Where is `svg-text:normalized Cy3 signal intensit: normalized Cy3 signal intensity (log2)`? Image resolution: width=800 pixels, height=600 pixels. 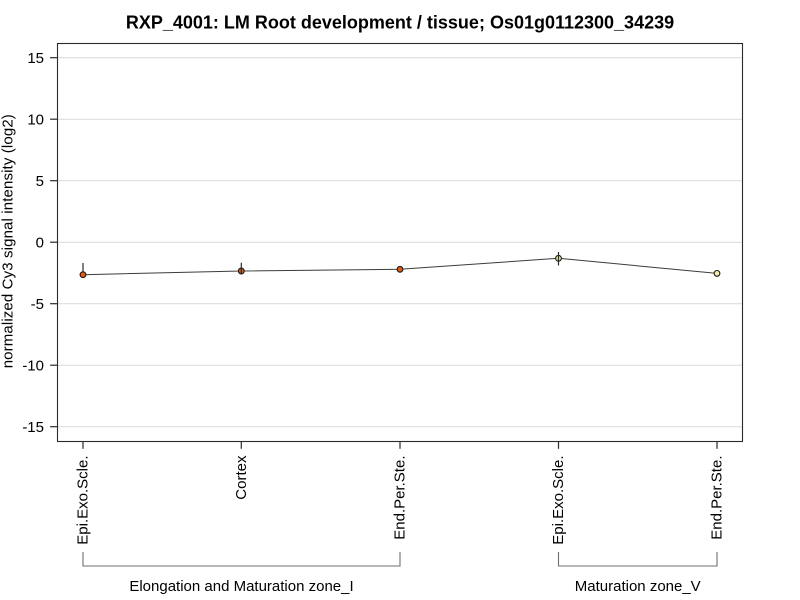
svg-text:normalized Cy3 signal intensit: normalized Cy3 signal intensity (log2) is located at coordinates (8, 241).